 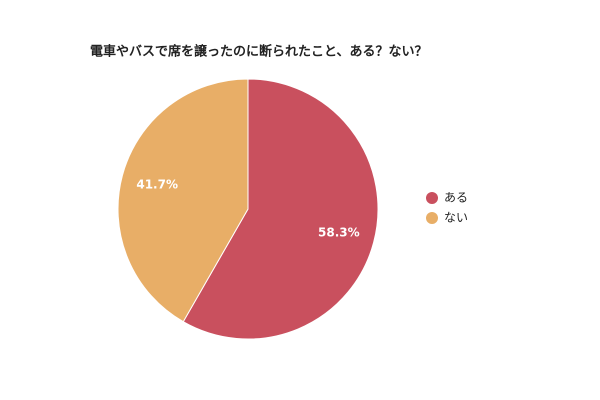 What do you see at coordinates (183, 200) in the screenshot?
I see `pie-slice` at bounding box center [183, 200].